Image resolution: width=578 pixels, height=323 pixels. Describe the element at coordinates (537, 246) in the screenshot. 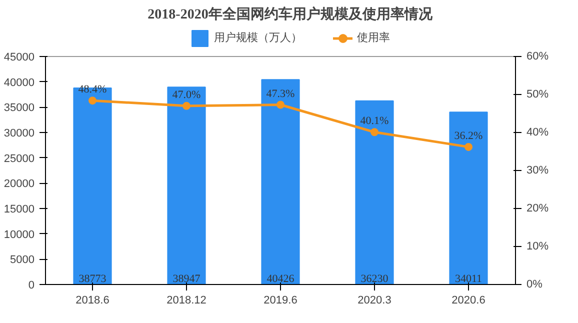

I see `y2-tick-label: 10%` at that location.